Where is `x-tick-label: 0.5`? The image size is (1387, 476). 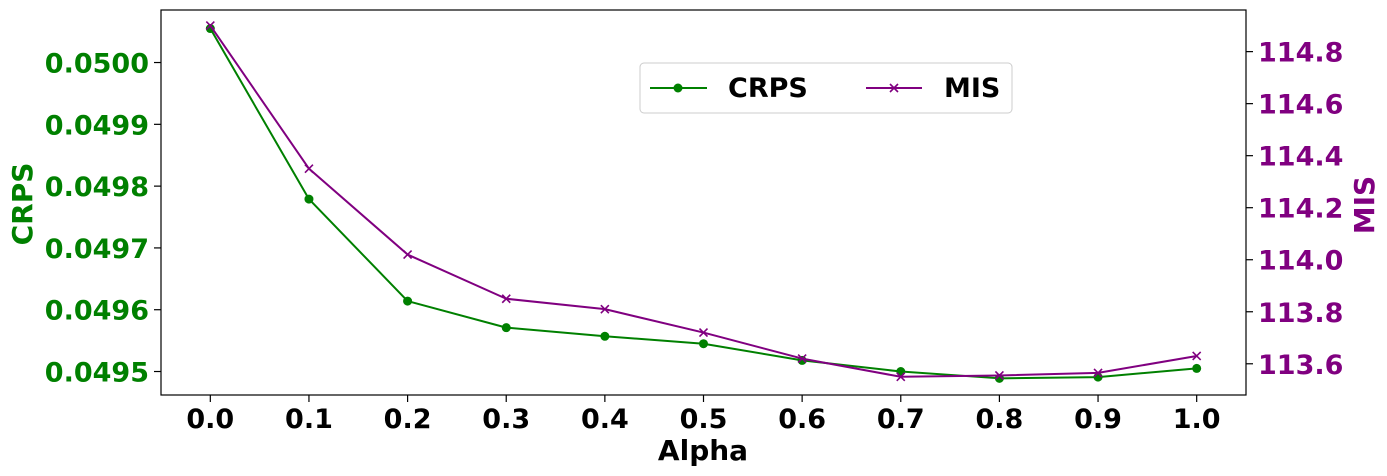 x-tick-label: 0.5 is located at coordinates (704, 419).